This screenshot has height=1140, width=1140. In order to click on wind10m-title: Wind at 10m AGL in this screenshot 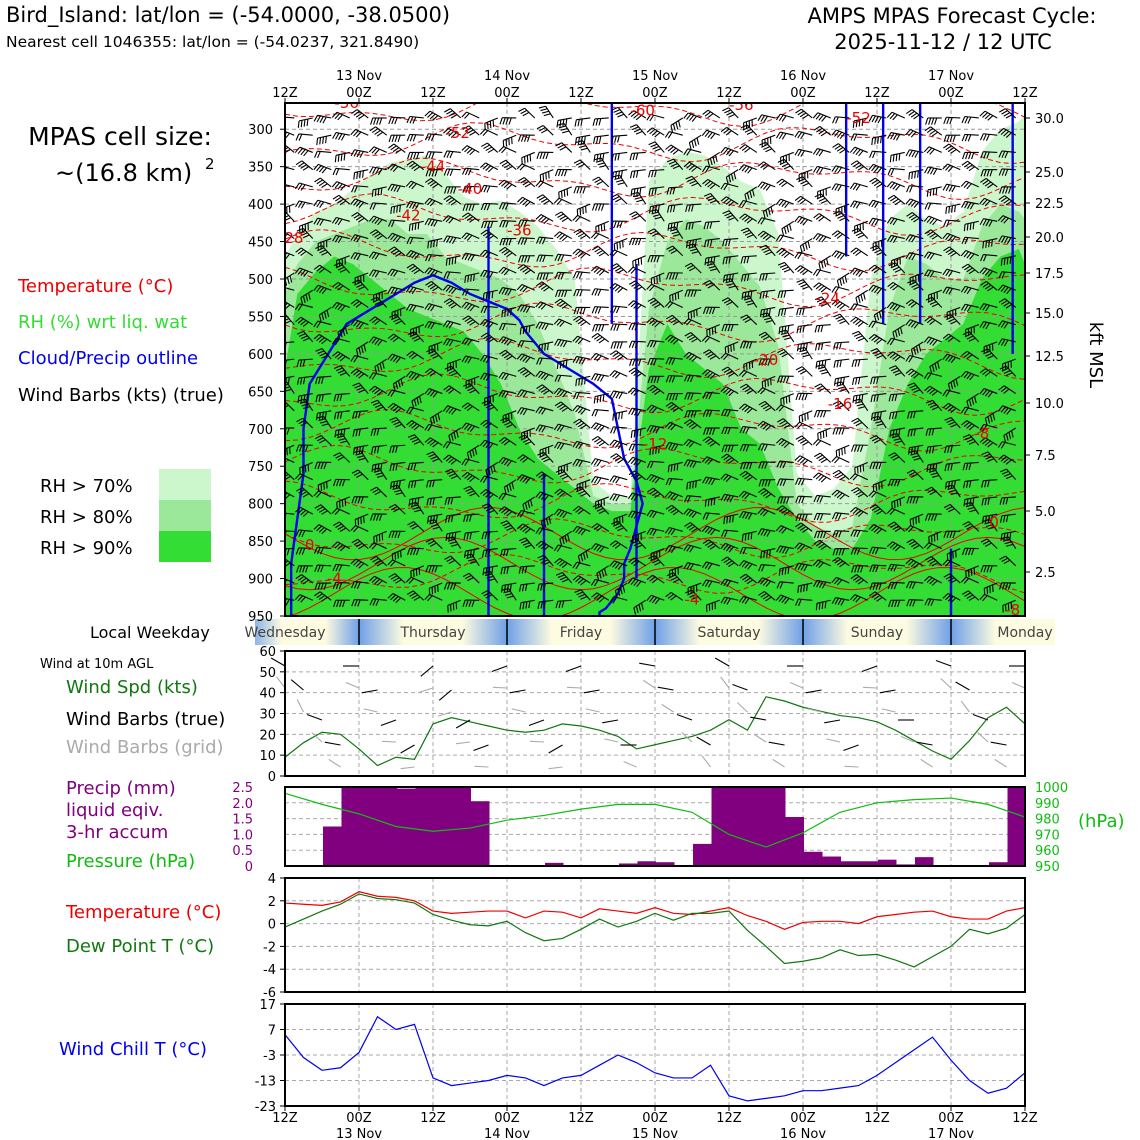, I will do `click(97, 664)`.